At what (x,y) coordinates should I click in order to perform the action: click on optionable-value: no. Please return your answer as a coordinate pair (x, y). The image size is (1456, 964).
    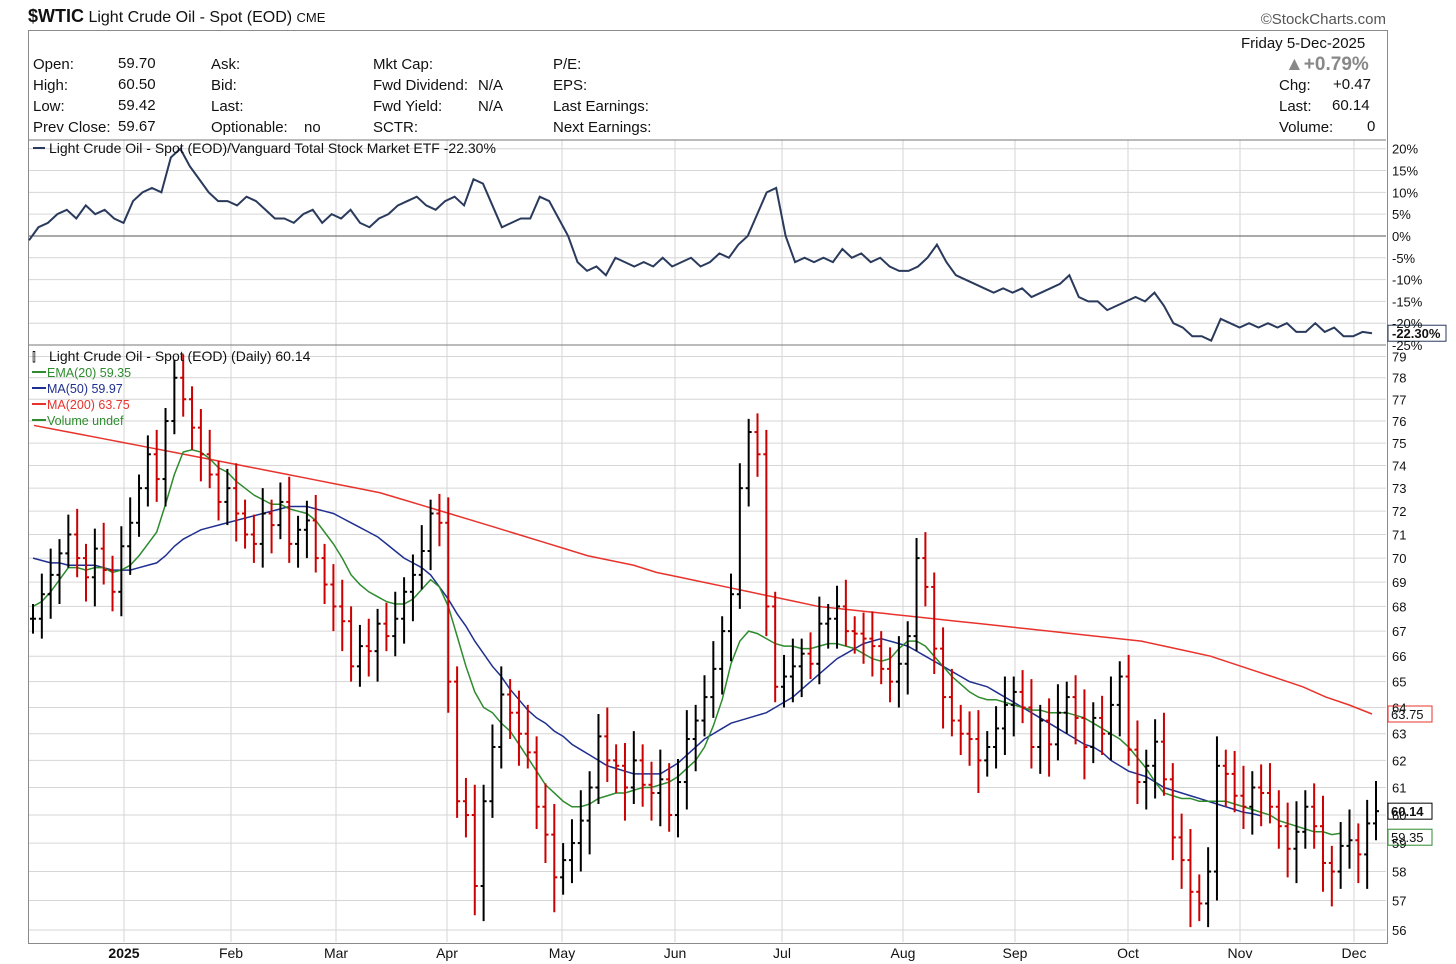
    Looking at the image, I should click on (312, 127).